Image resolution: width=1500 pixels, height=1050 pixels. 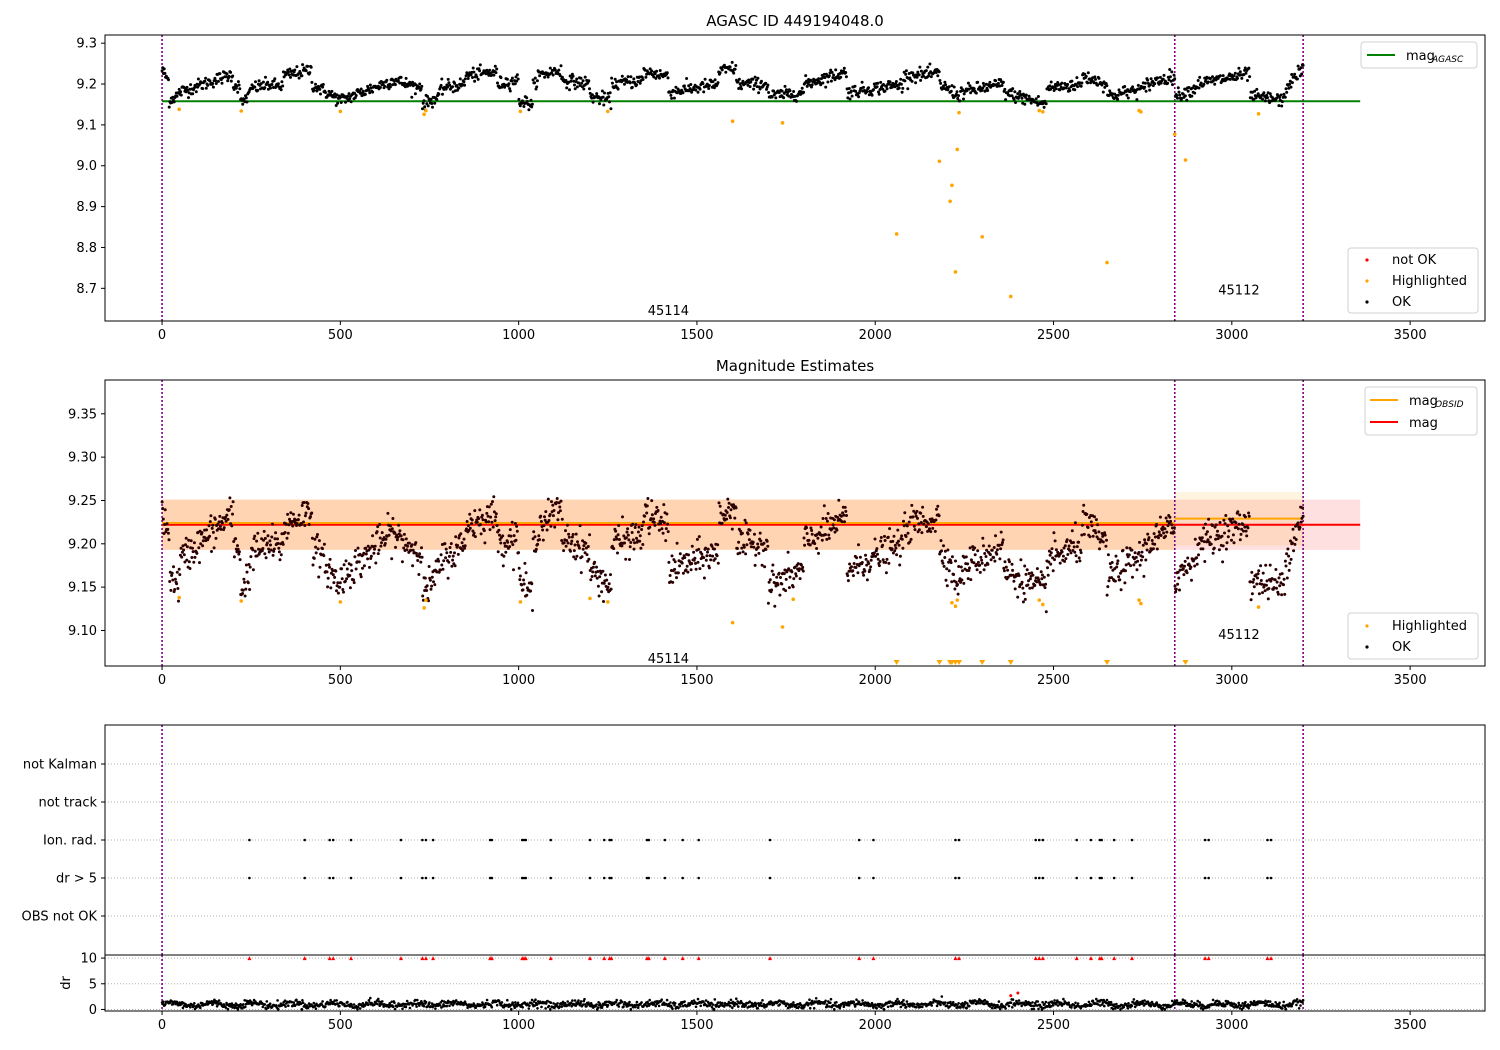 What do you see at coordinates (959, 662) in the screenshot?
I see `below-range-marker` at bounding box center [959, 662].